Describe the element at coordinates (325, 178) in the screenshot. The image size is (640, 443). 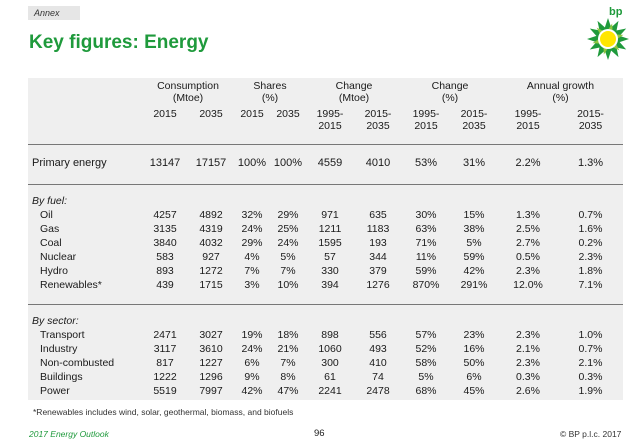
I see `divider-row` at that location.